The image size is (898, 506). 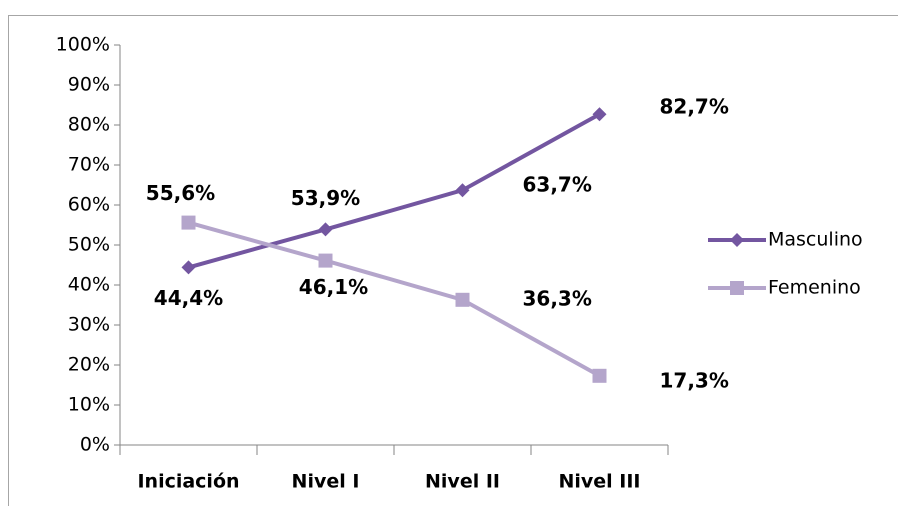 What do you see at coordinates (89, 205) in the screenshot?
I see `y-tick-label: 60%` at bounding box center [89, 205].